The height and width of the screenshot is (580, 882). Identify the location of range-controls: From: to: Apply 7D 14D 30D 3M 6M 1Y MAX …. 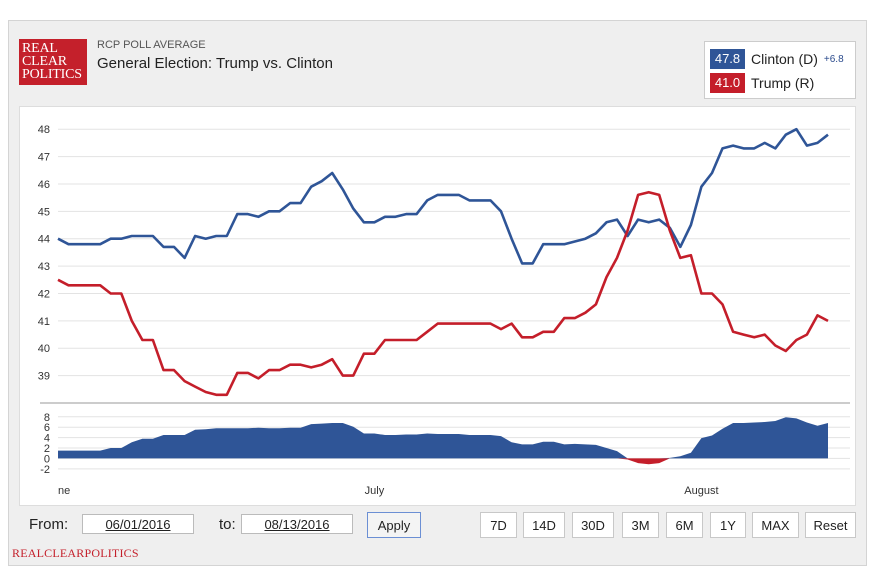
(437, 524).